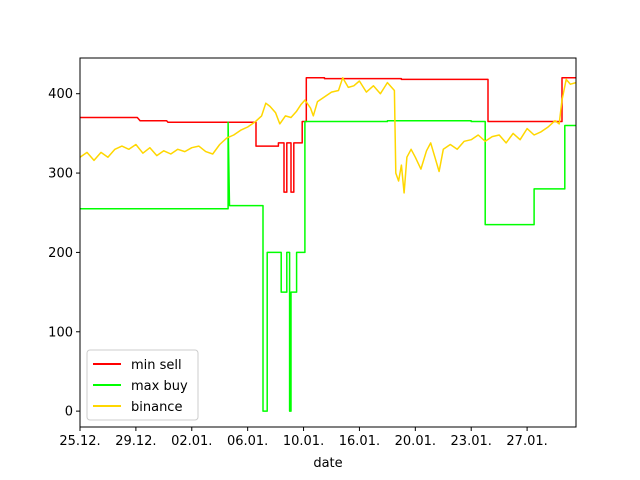 This screenshot has height=480, width=640. Describe the element at coordinates (156, 365) in the screenshot. I see `legend-label: min sell` at that location.